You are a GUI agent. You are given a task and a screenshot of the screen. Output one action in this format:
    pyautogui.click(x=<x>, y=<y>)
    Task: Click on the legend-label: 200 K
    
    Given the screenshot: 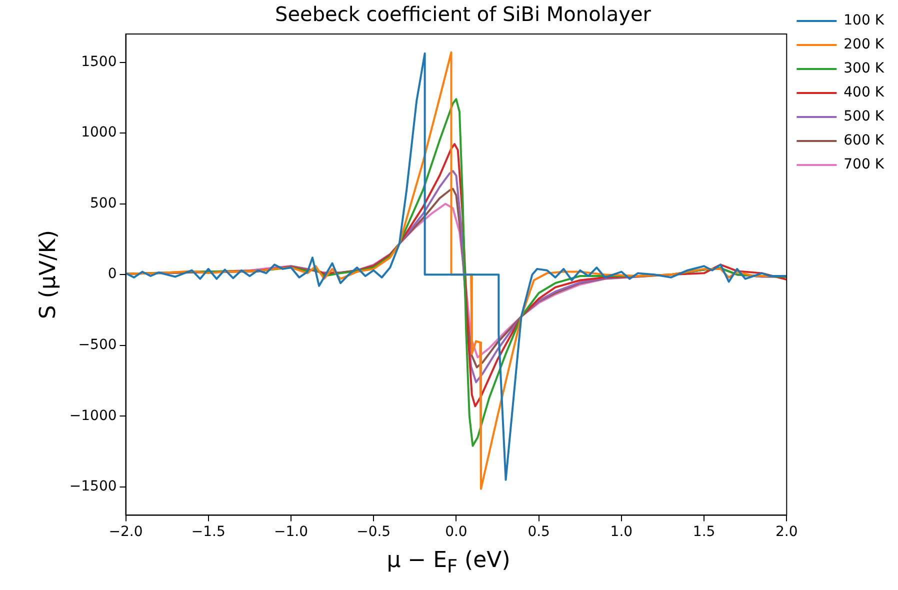 What is the action you would take?
    pyautogui.click(x=864, y=44)
    